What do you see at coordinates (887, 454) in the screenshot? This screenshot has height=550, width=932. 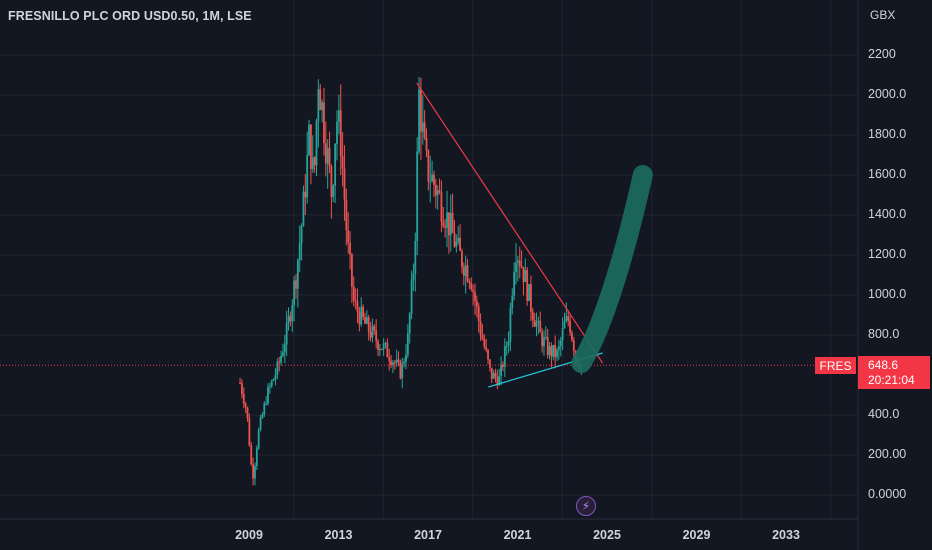 I see `price-axis-tick: 200.00` at bounding box center [887, 454].